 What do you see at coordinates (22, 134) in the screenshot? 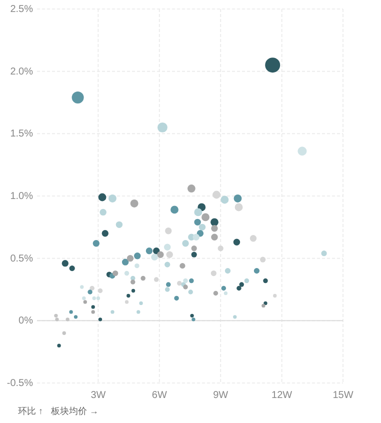
I see `y-tick-label: 1.5%` at bounding box center [22, 134].